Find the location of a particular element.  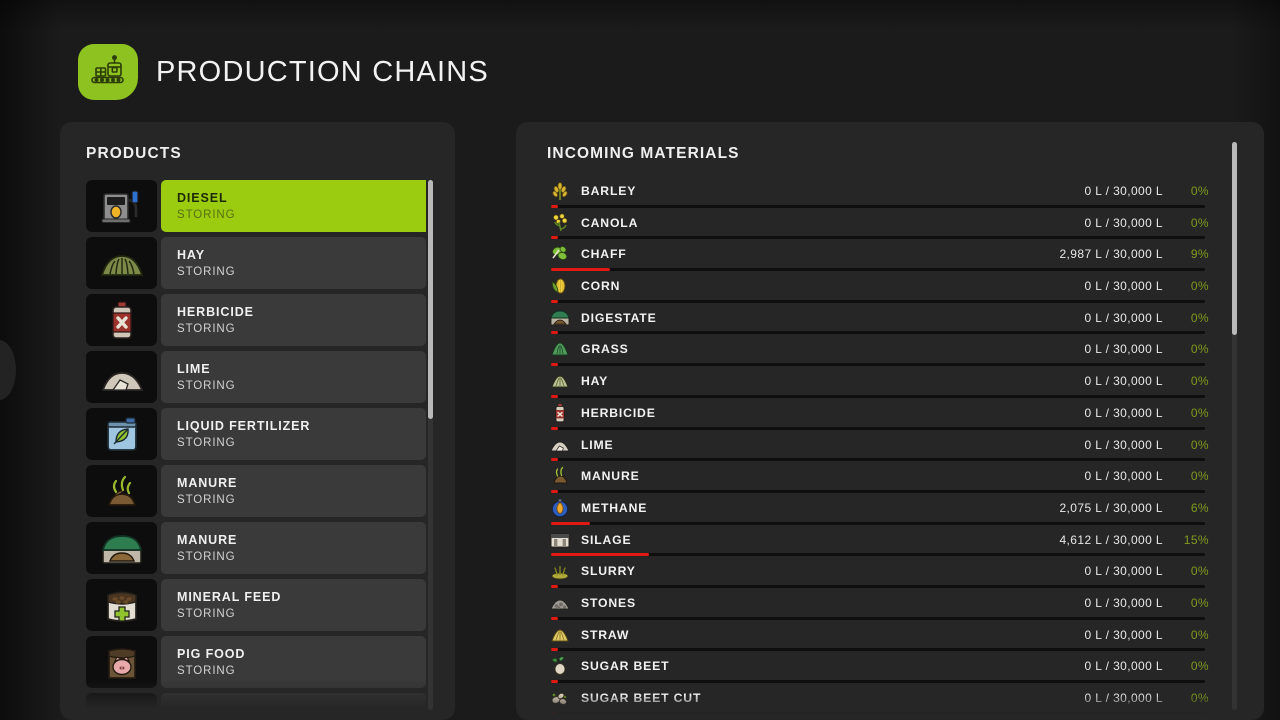

product-item-body: HERBICIDE STORING is located at coordinates (293, 320).